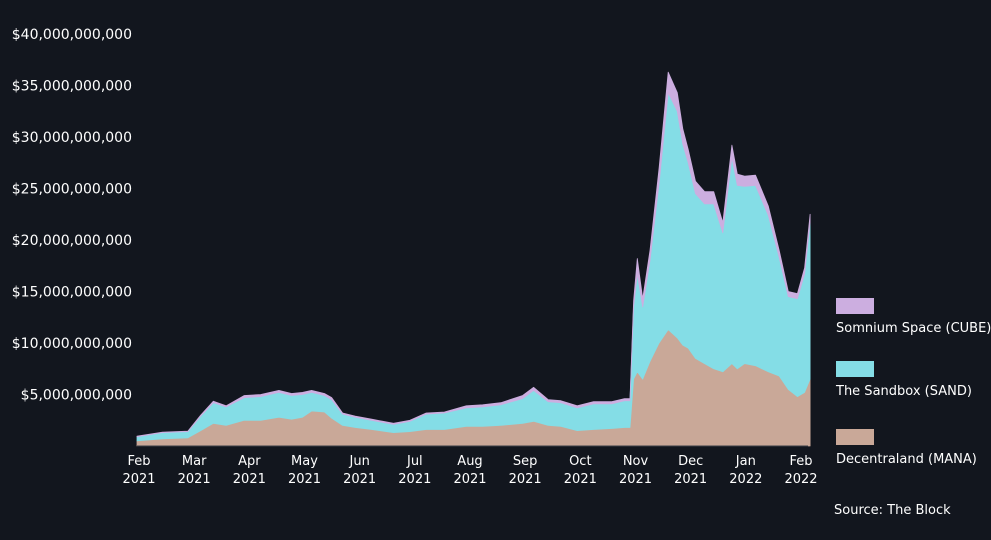 Image resolution: width=991 pixels, height=540 pixels. What do you see at coordinates (194, 470) in the screenshot?
I see `x-tick-label: Mar 2021` at bounding box center [194, 470].